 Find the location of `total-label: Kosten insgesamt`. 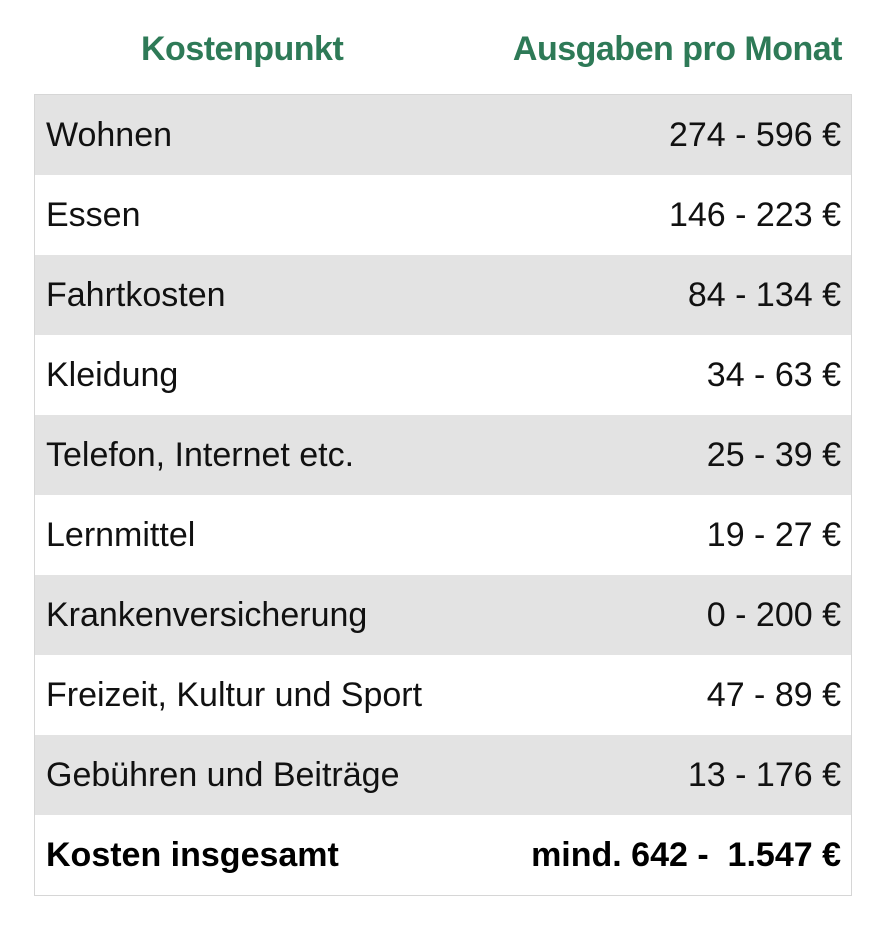

total-label: Kosten insgesamt is located at coordinates (192, 855).